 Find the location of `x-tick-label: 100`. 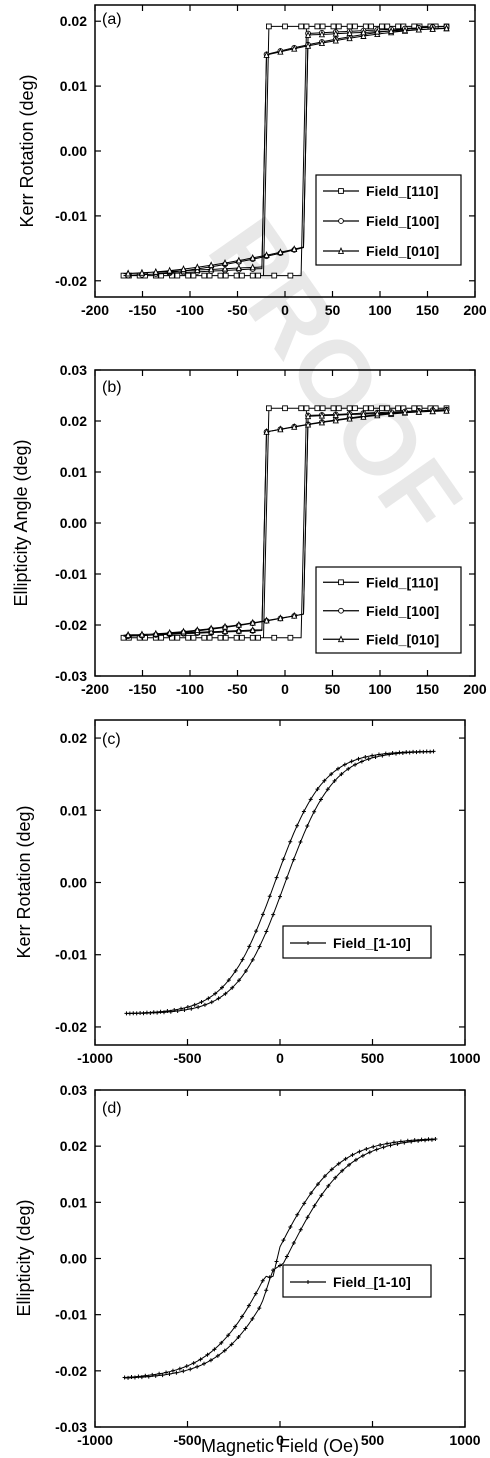

x-tick-label: 100 is located at coordinates (380, 689).